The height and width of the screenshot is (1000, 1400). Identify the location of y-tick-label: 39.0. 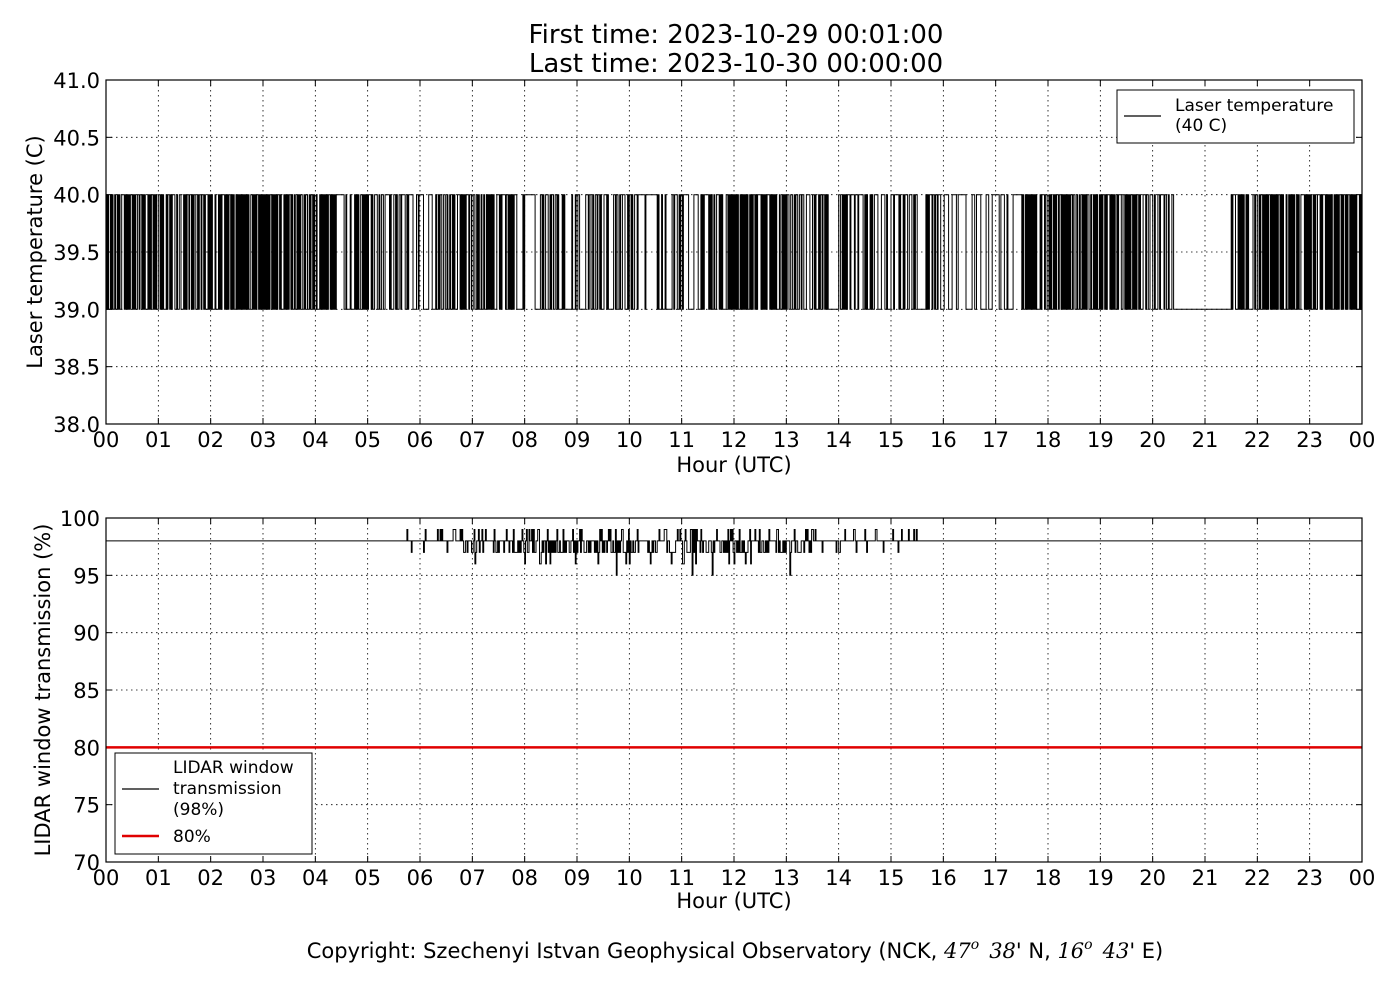
(76, 310).